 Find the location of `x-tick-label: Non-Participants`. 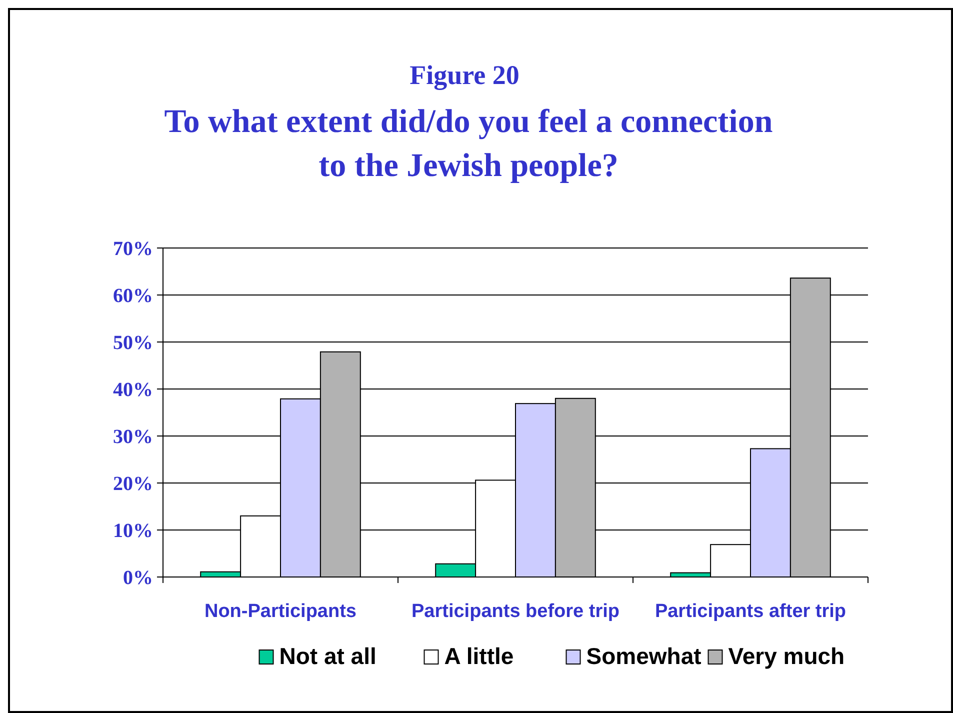

x-tick-label: Non-Participants is located at coordinates (280, 611).